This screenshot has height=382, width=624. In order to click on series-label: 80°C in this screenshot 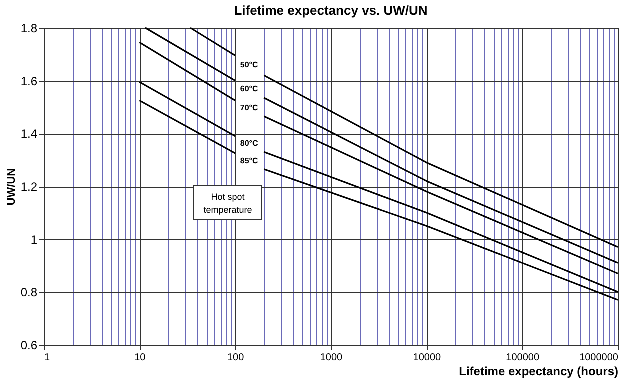, I will do `click(249, 143)`.